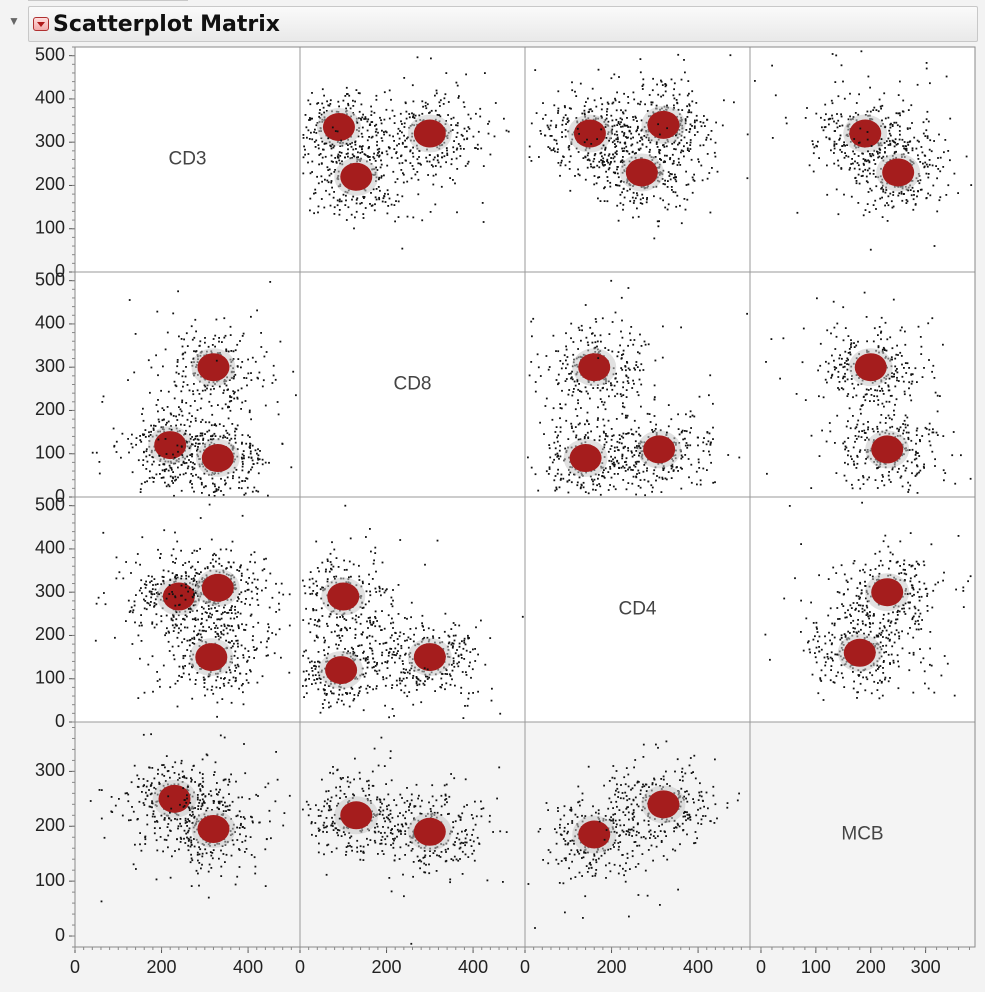  What do you see at coordinates (637, 609) in the screenshot?
I see `panel-bg` at bounding box center [637, 609].